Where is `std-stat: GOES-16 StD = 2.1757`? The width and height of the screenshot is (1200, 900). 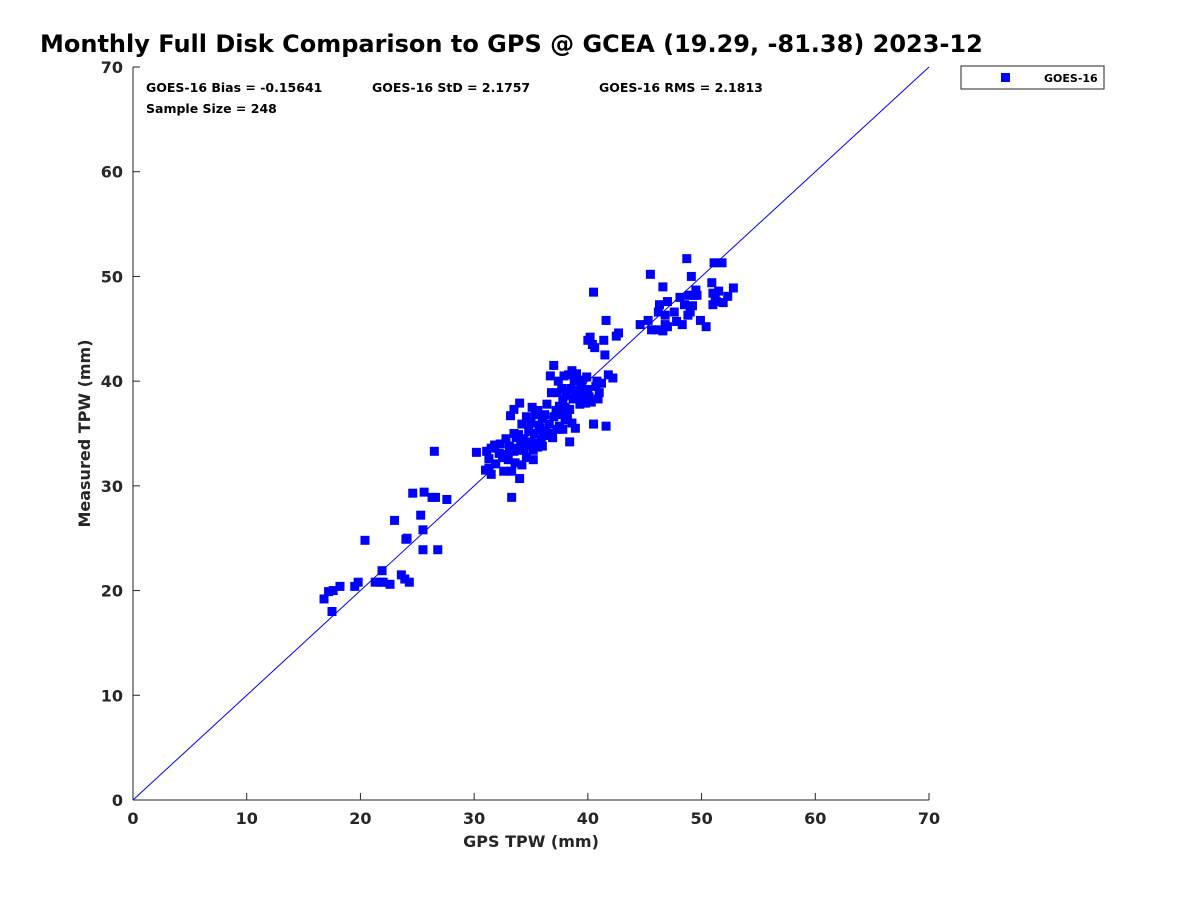 std-stat: GOES-16 StD = 2.1757 is located at coordinates (451, 87).